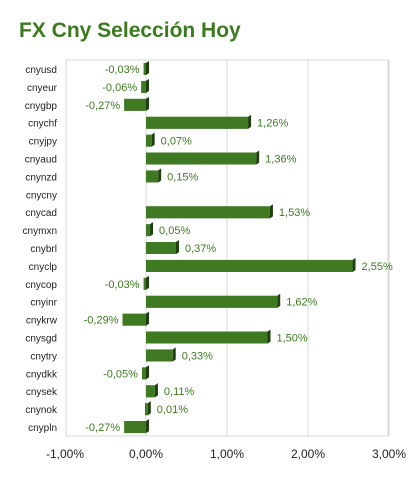 The width and height of the screenshot is (408, 480). What do you see at coordinates (42, 321) in the screenshot?
I see `category-label: cnykrw` at bounding box center [42, 321].